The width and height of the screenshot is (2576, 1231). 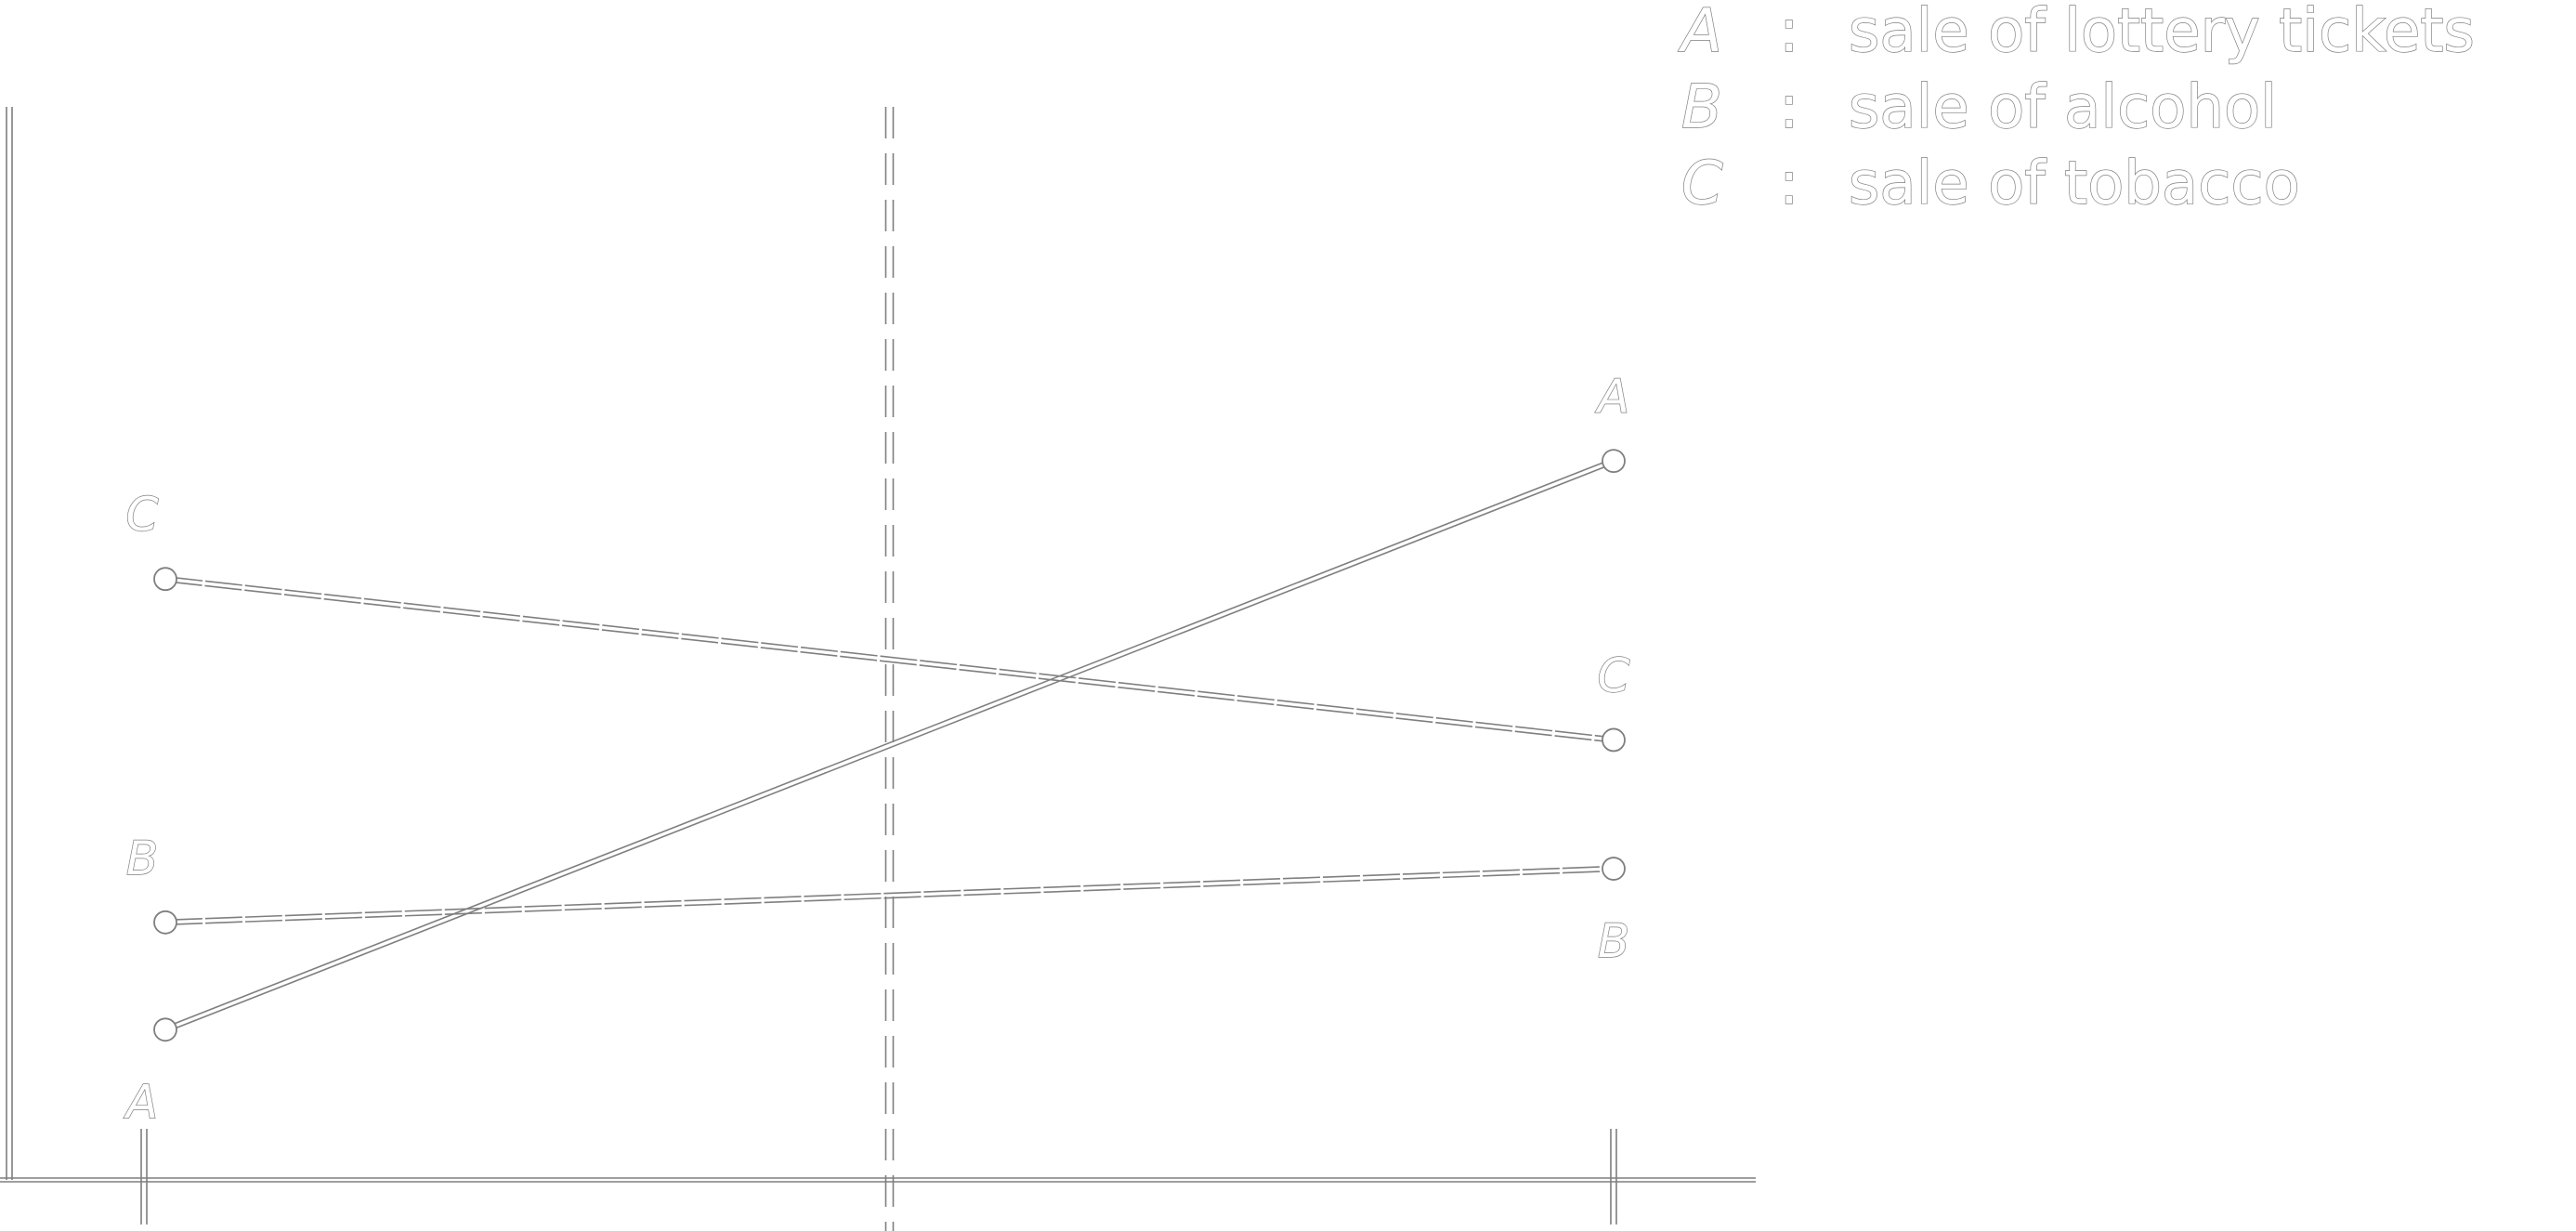 I want to click on series-c-label-end: C, so click(x=1614, y=675).